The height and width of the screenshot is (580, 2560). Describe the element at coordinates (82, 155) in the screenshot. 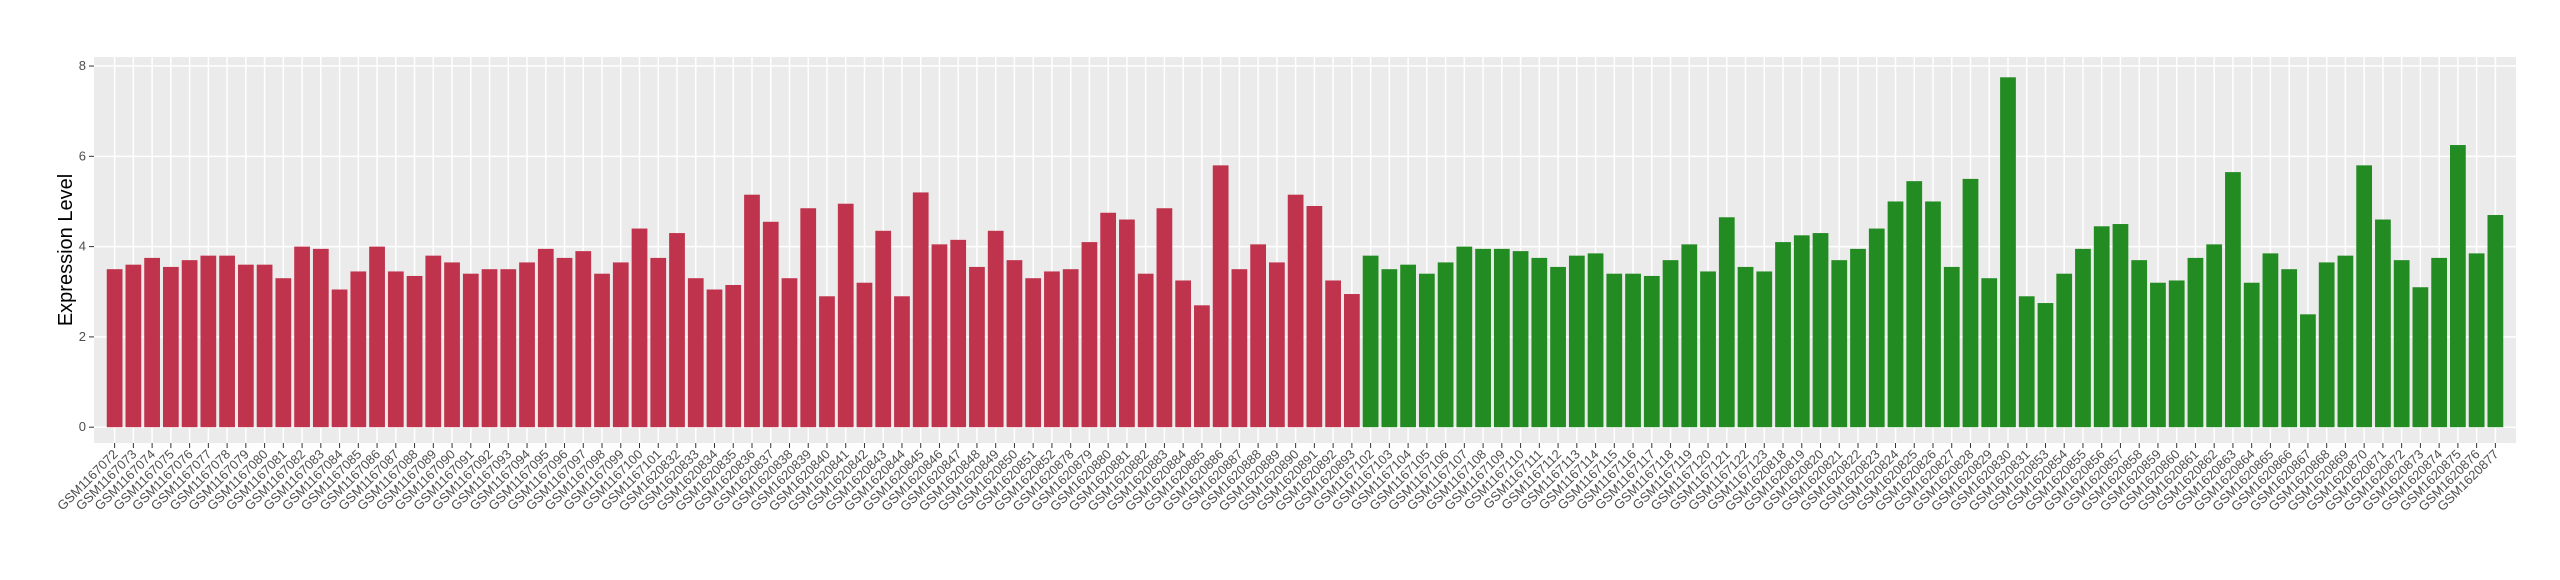

I see `y-tick-label: 6` at that location.